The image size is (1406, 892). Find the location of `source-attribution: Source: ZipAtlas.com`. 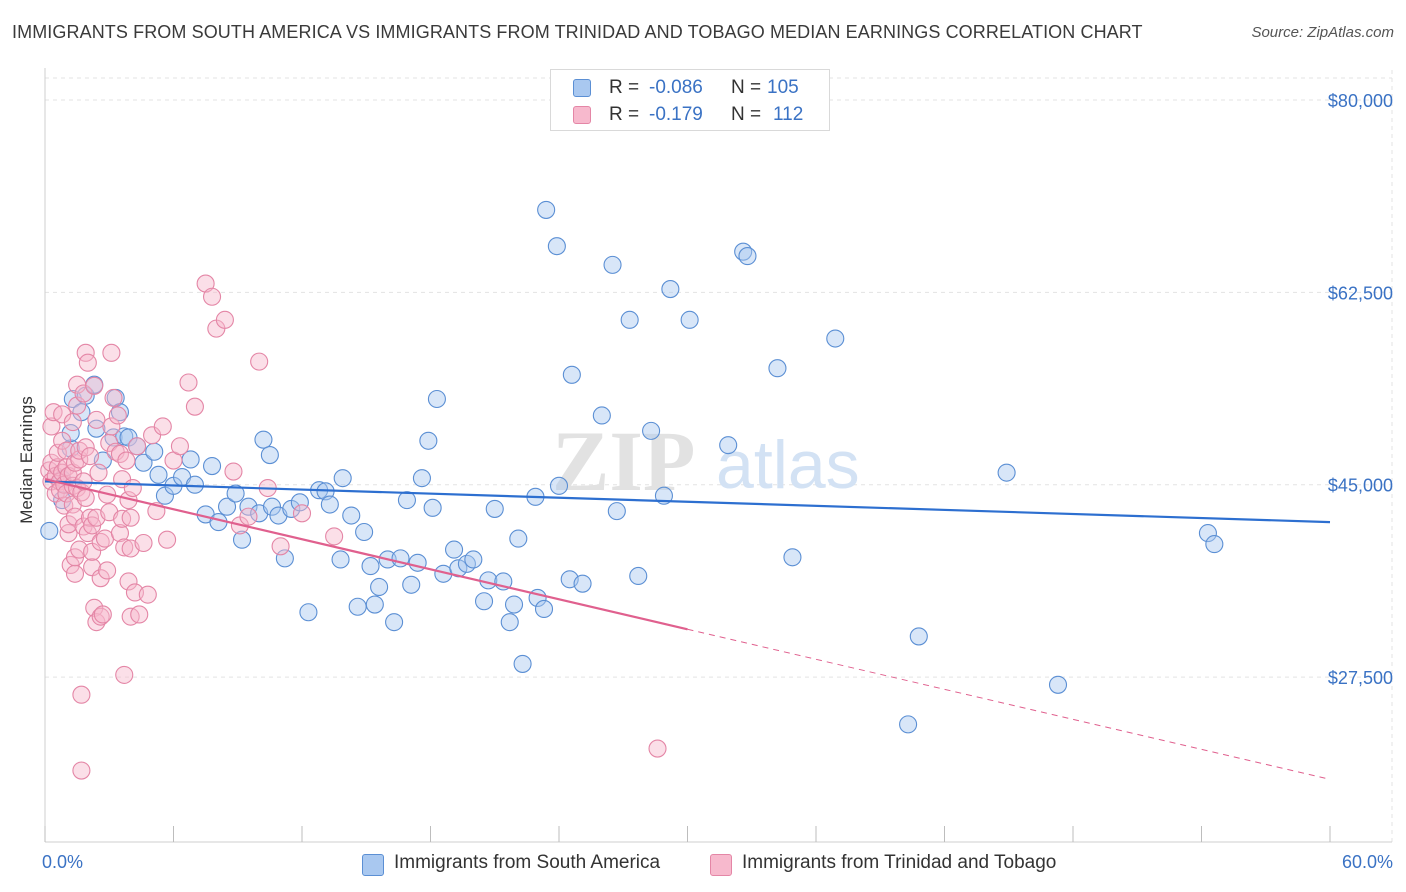

source-attribution: Source: ZipAtlas.com is located at coordinates (1322, 32).